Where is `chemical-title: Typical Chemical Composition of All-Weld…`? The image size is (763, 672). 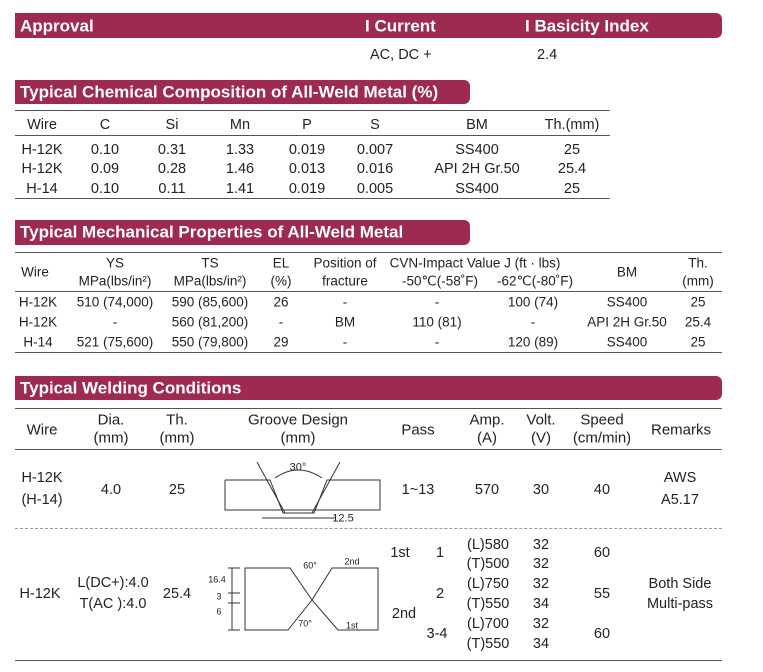 chemical-title: Typical Chemical Composition of All-Weld… is located at coordinates (229, 92).